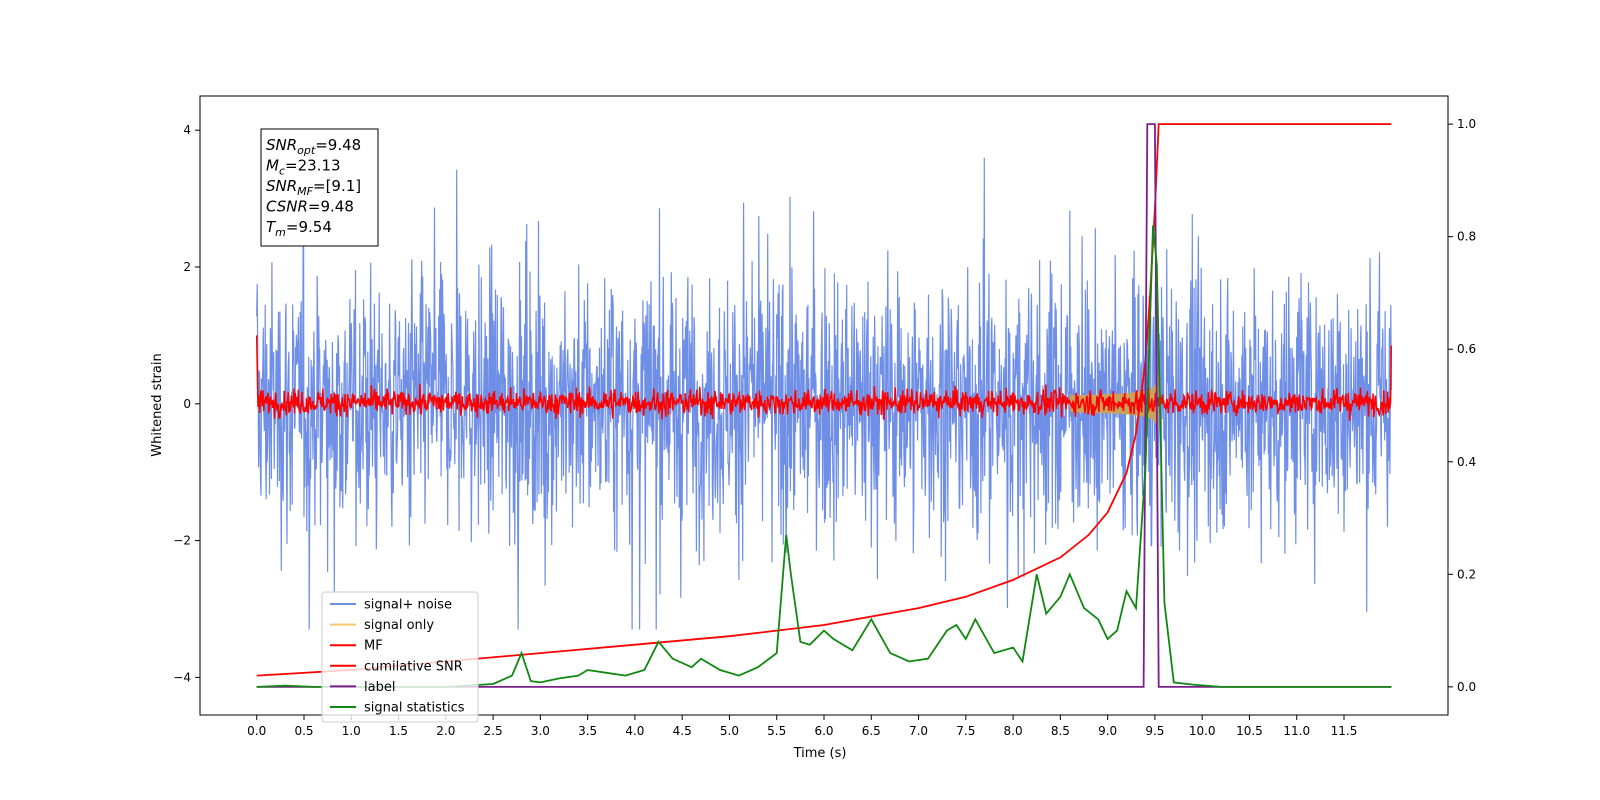  Describe the element at coordinates (1466, 237) in the screenshot. I see `y2-tick-label: 0.8` at that location.